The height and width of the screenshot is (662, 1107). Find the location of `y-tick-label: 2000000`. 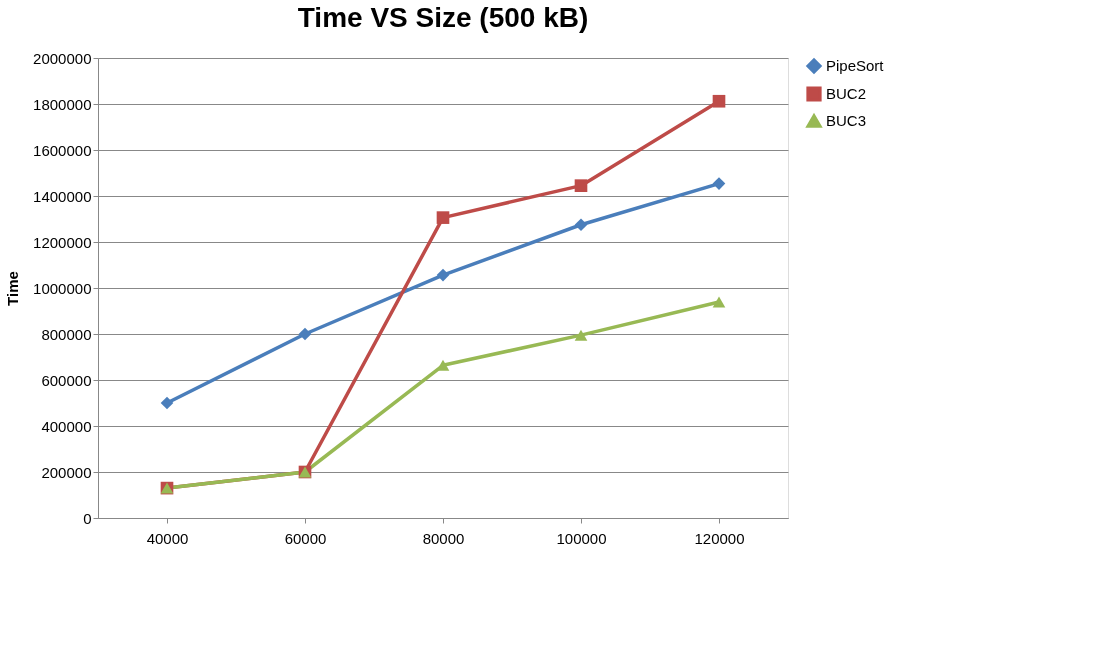

y-tick-label: 2000000 is located at coordinates (62, 58).